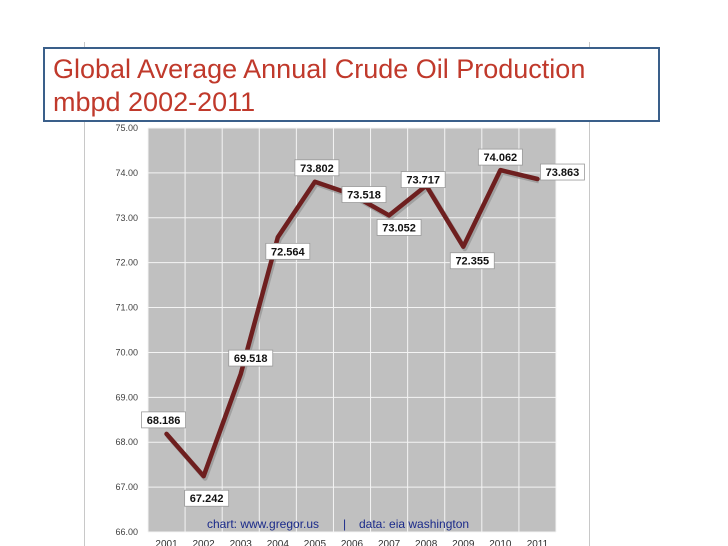 The width and height of the screenshot is (728, 546). I want to click on data-label: 73.052, so click(399, 227).